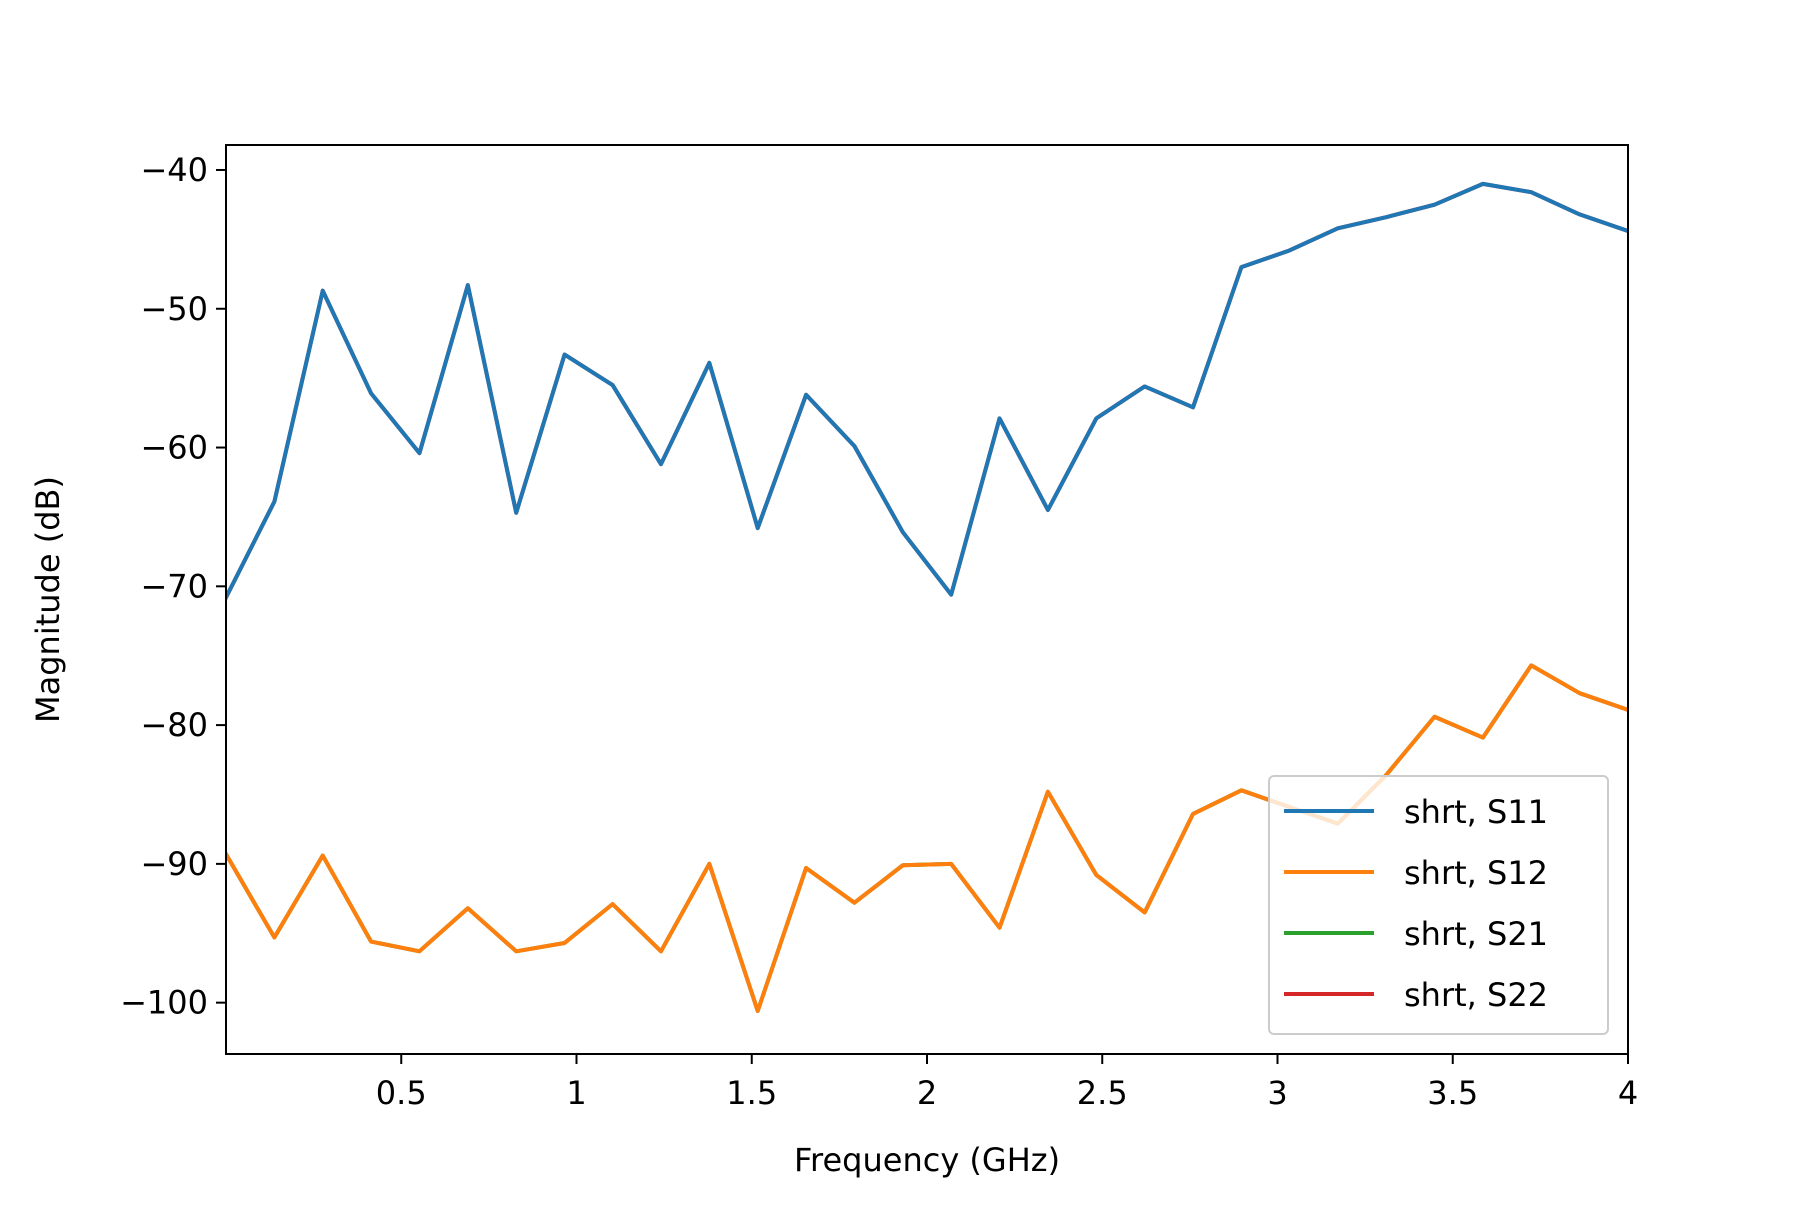 The height and width of the screenshot is (1205, 1800). Describe the element at coordinates (174, 170) in the screenshot. I see `y-tick-label: −40` at that location.